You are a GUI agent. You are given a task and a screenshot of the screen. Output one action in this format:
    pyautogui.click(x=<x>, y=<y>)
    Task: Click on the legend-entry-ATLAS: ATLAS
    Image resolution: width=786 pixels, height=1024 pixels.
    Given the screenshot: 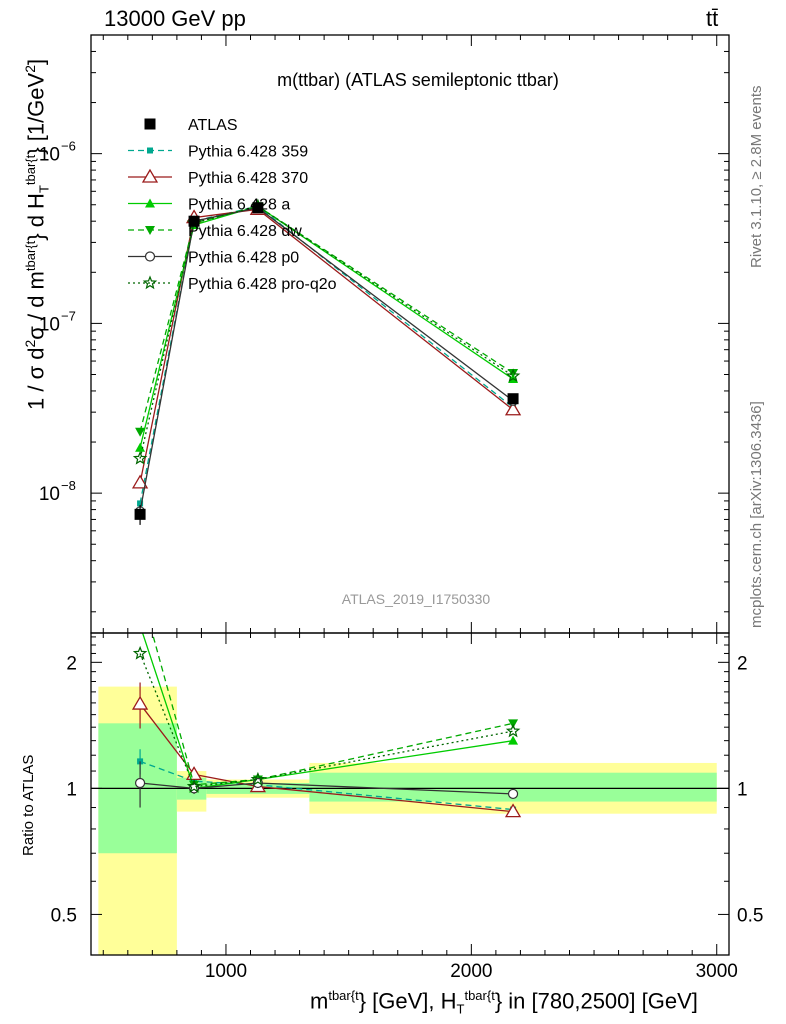 What is the action you would take?
    pyautogui.click(x=191, y=125)
    